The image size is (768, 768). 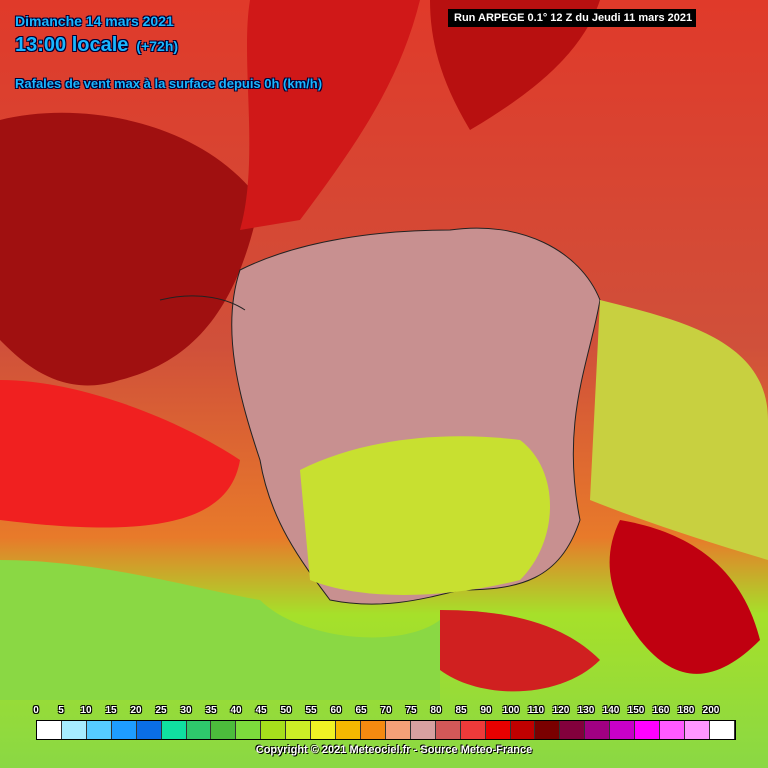 What do you see at coordinates (286, 710) in the screenshot?
I see `legend-label: 50` at bounding box center [286, 710].